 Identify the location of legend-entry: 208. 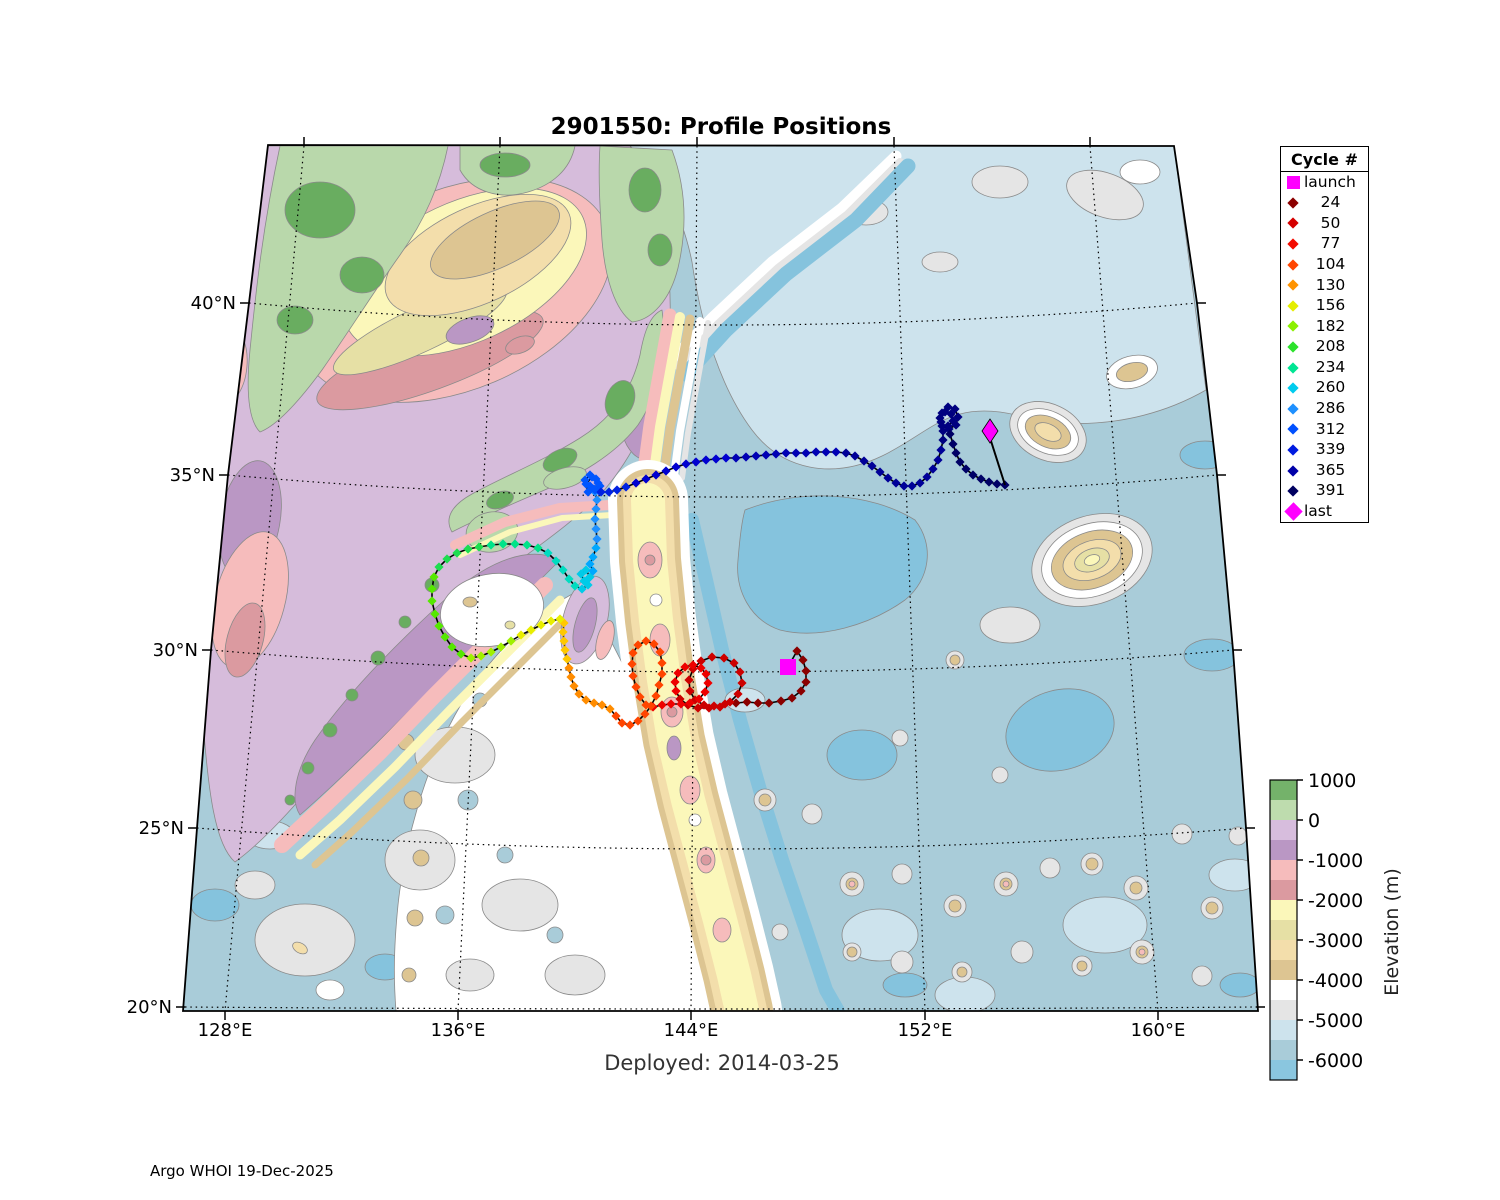
(1324, 347).